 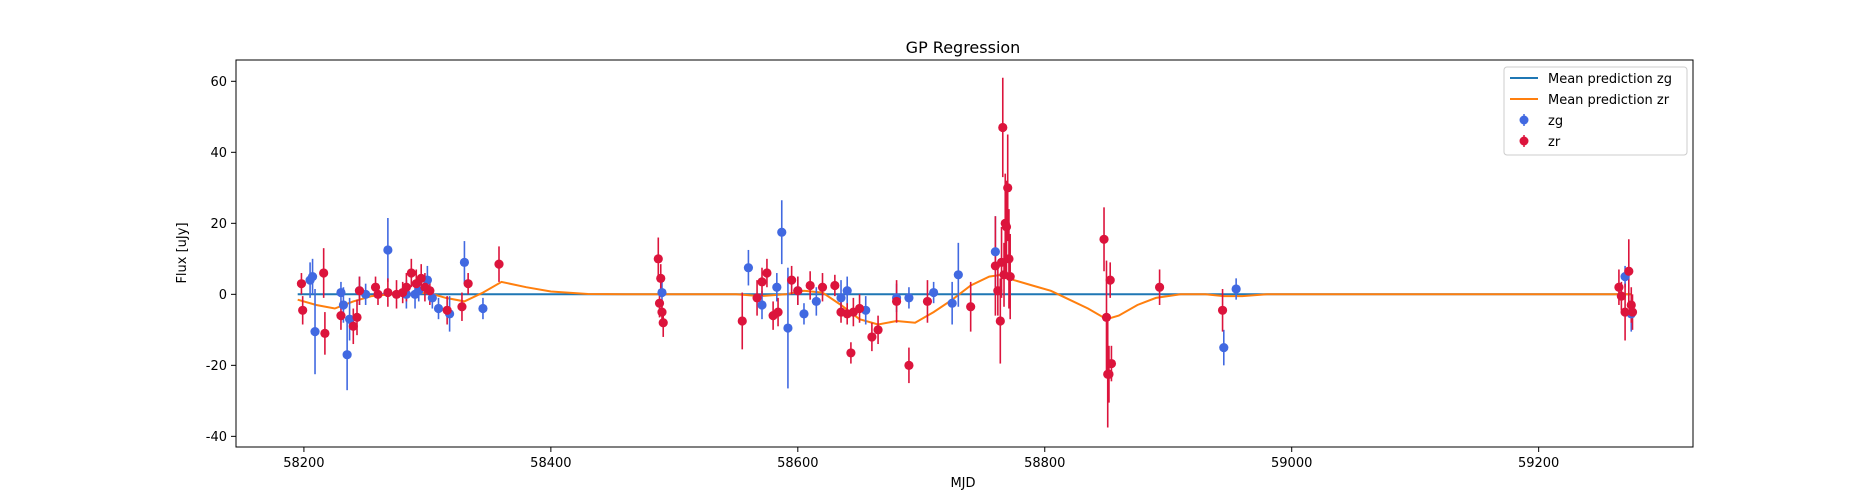 What do you see at coordinates (218, 224) in the screenshot?
I see `y-tick-label: 20` at bounding box center [218, 224].